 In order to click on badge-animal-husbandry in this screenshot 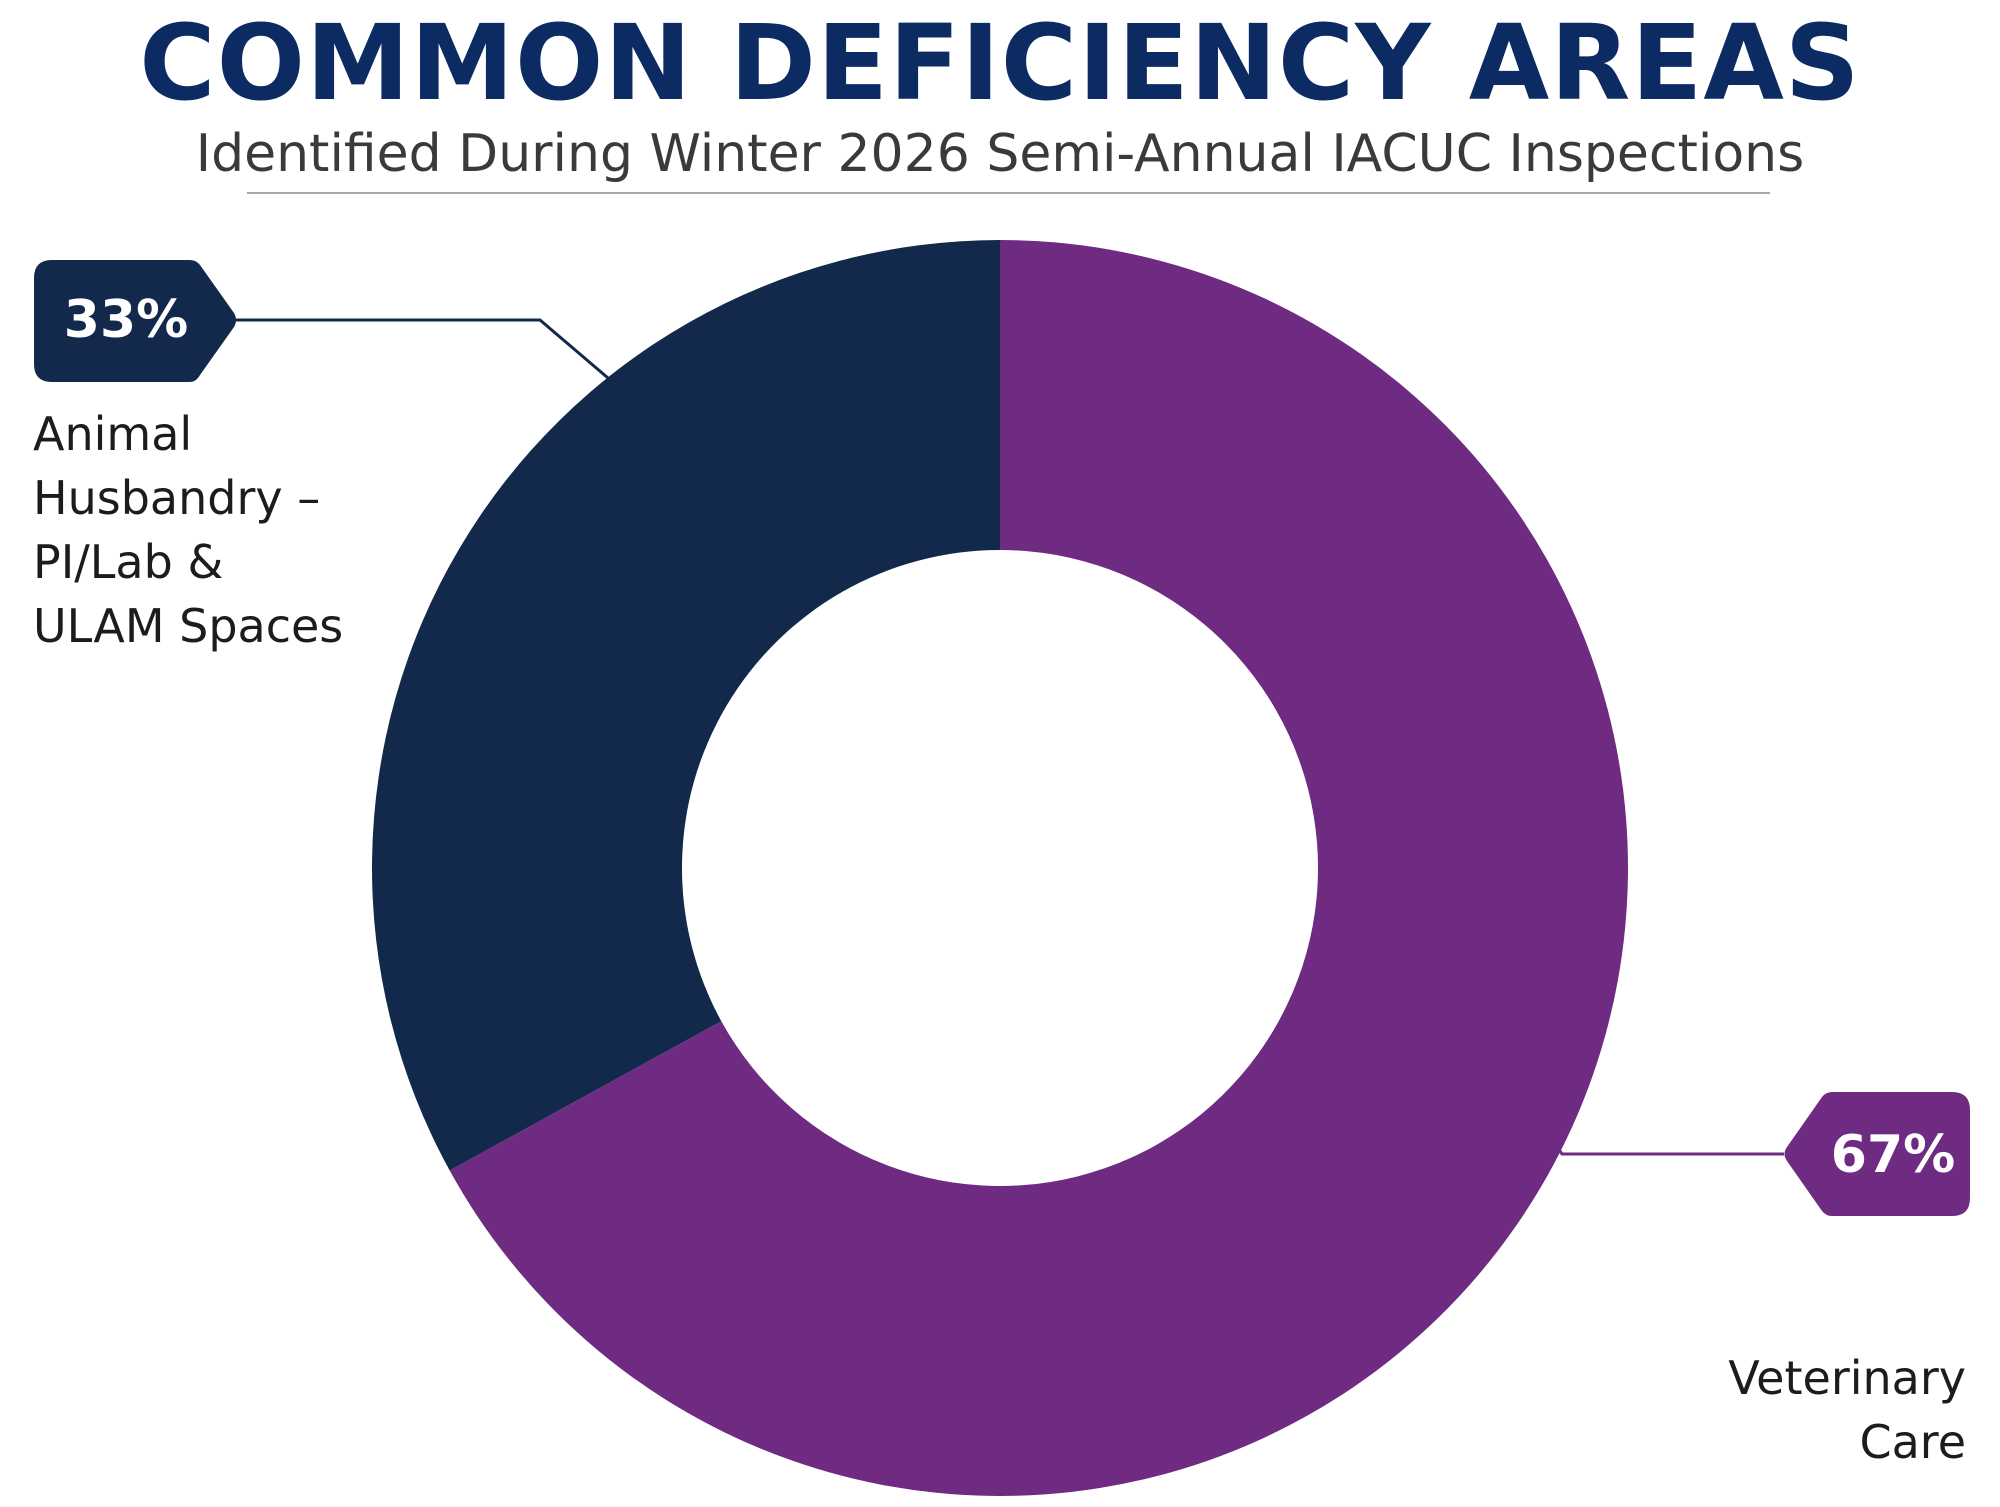, I will do `click(135, 321)`.